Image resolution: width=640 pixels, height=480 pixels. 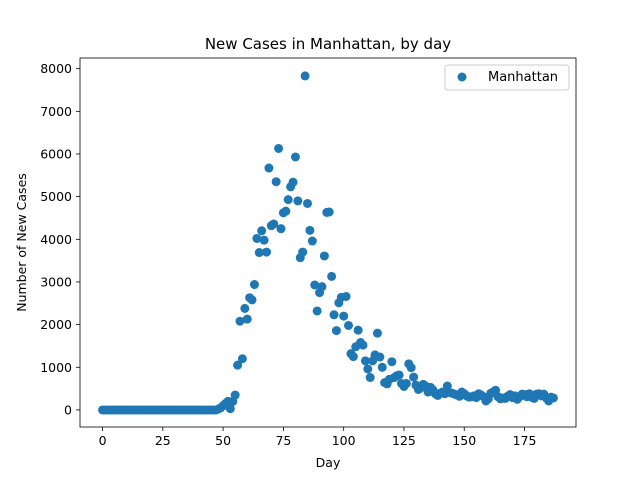 What do you see at coordinates (21, 242) in the screenshot?
I see `y-axis-label: Number of New Cases` at bounding box center [21, 242].